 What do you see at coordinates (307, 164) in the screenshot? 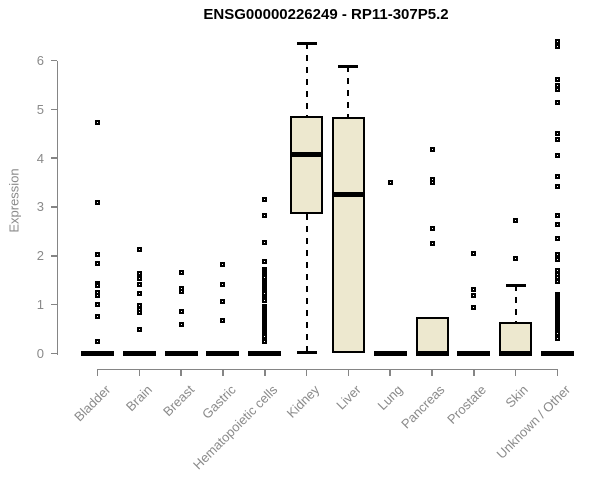
I see `box-kidney` at bounding box center [307, 164].